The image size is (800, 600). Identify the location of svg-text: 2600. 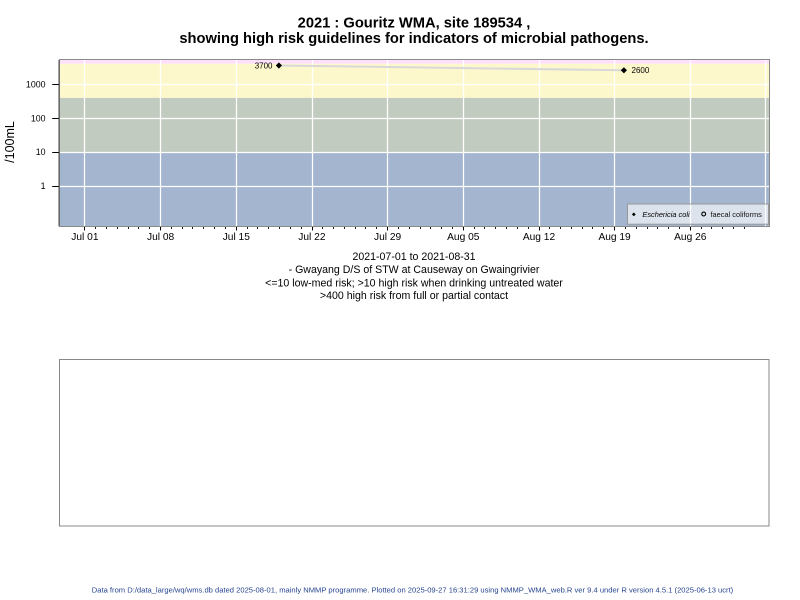
(641, 70).